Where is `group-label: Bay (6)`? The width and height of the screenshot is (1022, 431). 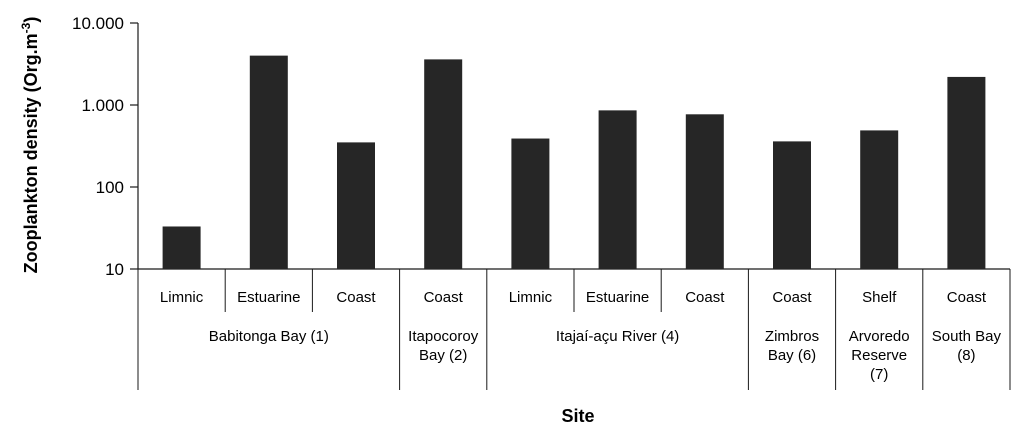 group-label: Bay (6) is located at coordinates (792, 355).